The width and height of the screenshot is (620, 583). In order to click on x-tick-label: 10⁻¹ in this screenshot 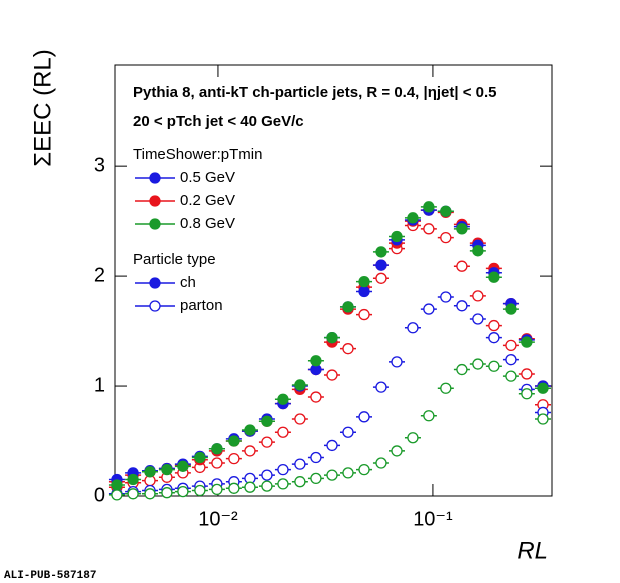, I will do `click(433, 519)`.